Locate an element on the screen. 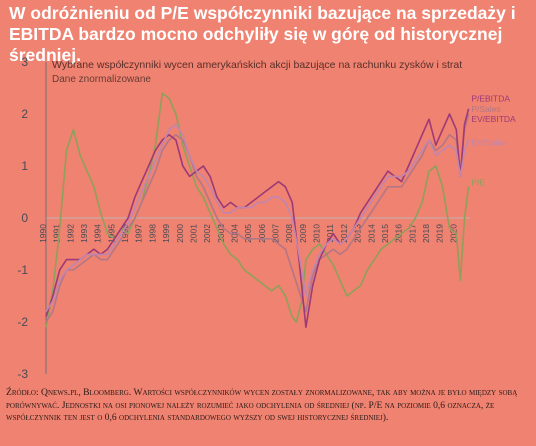 The height and width of the screenshot is (446, 536). x-tick-label: 1997 is located at coordinates (139, 233).